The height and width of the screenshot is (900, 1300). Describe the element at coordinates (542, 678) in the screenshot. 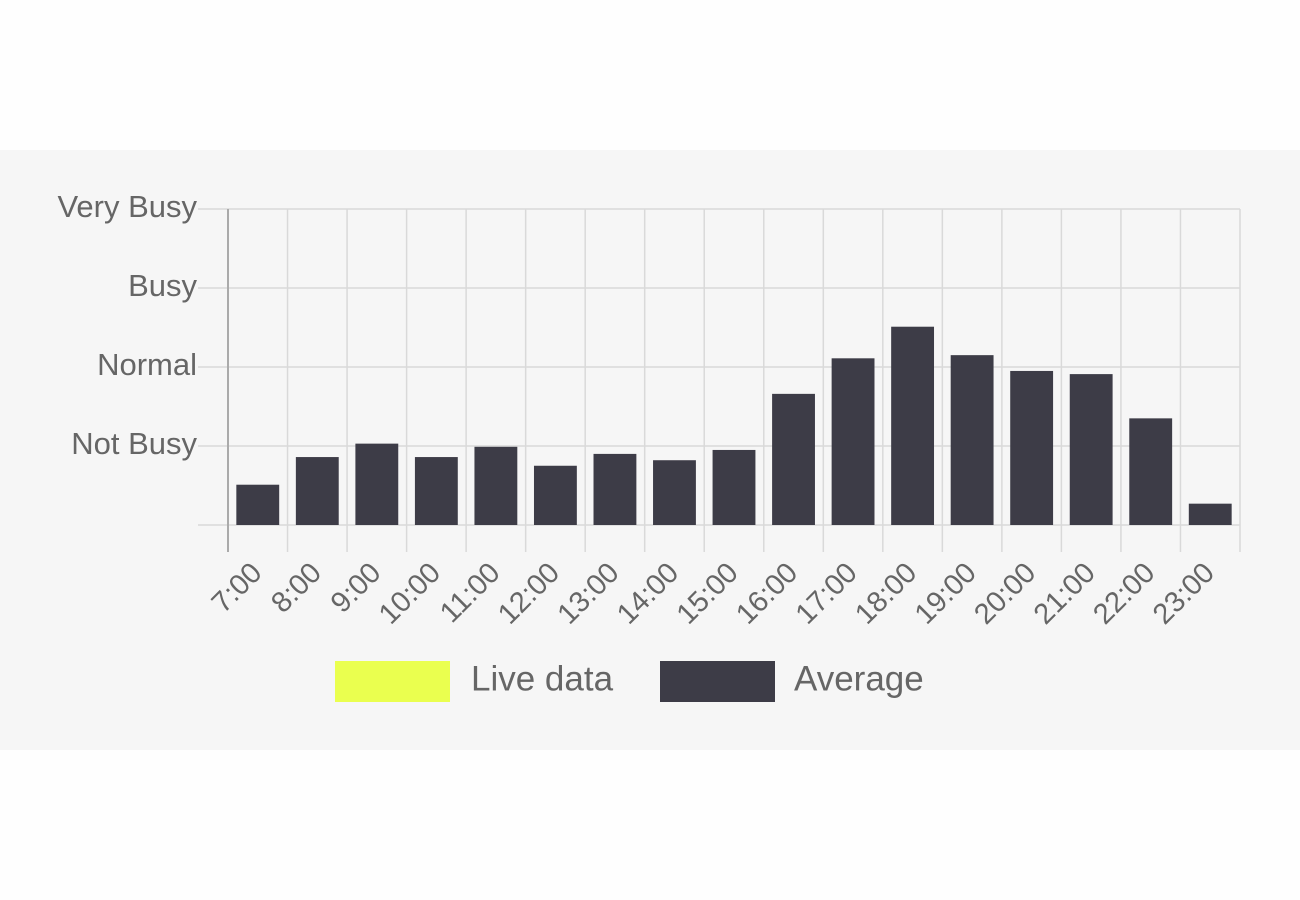

I see `legend-label: Live data` at that location.